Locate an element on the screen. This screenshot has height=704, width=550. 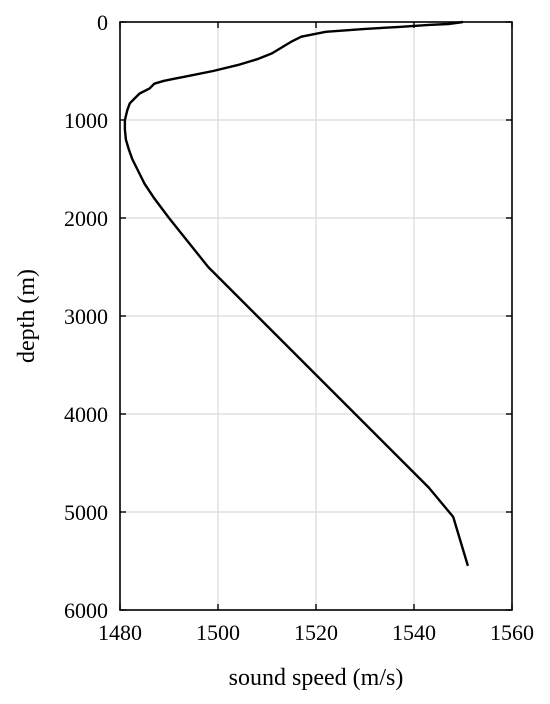
y-tick-label: 1000 is located at coordinates (86, 120).